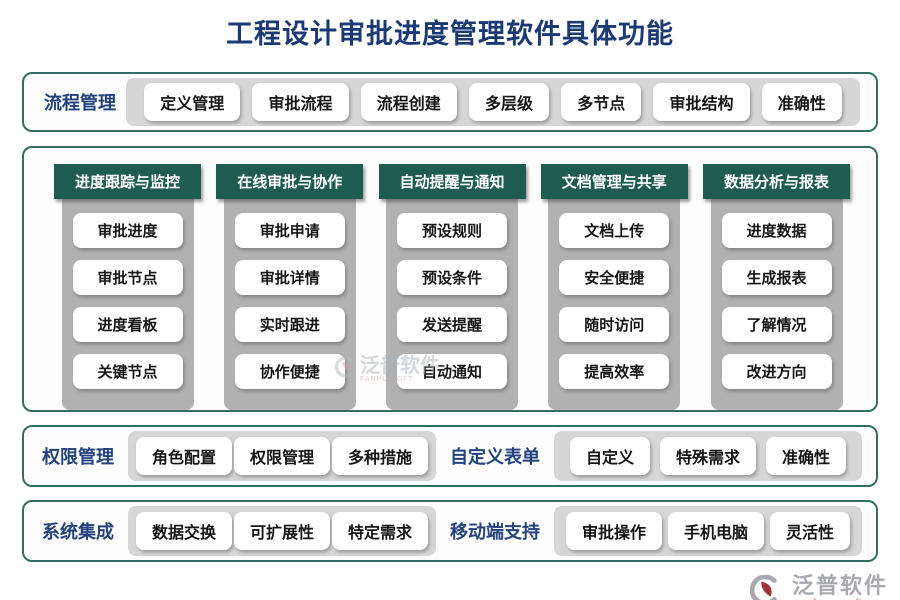  I want to click on feature-pill: 审批操作, so click(613, 531).